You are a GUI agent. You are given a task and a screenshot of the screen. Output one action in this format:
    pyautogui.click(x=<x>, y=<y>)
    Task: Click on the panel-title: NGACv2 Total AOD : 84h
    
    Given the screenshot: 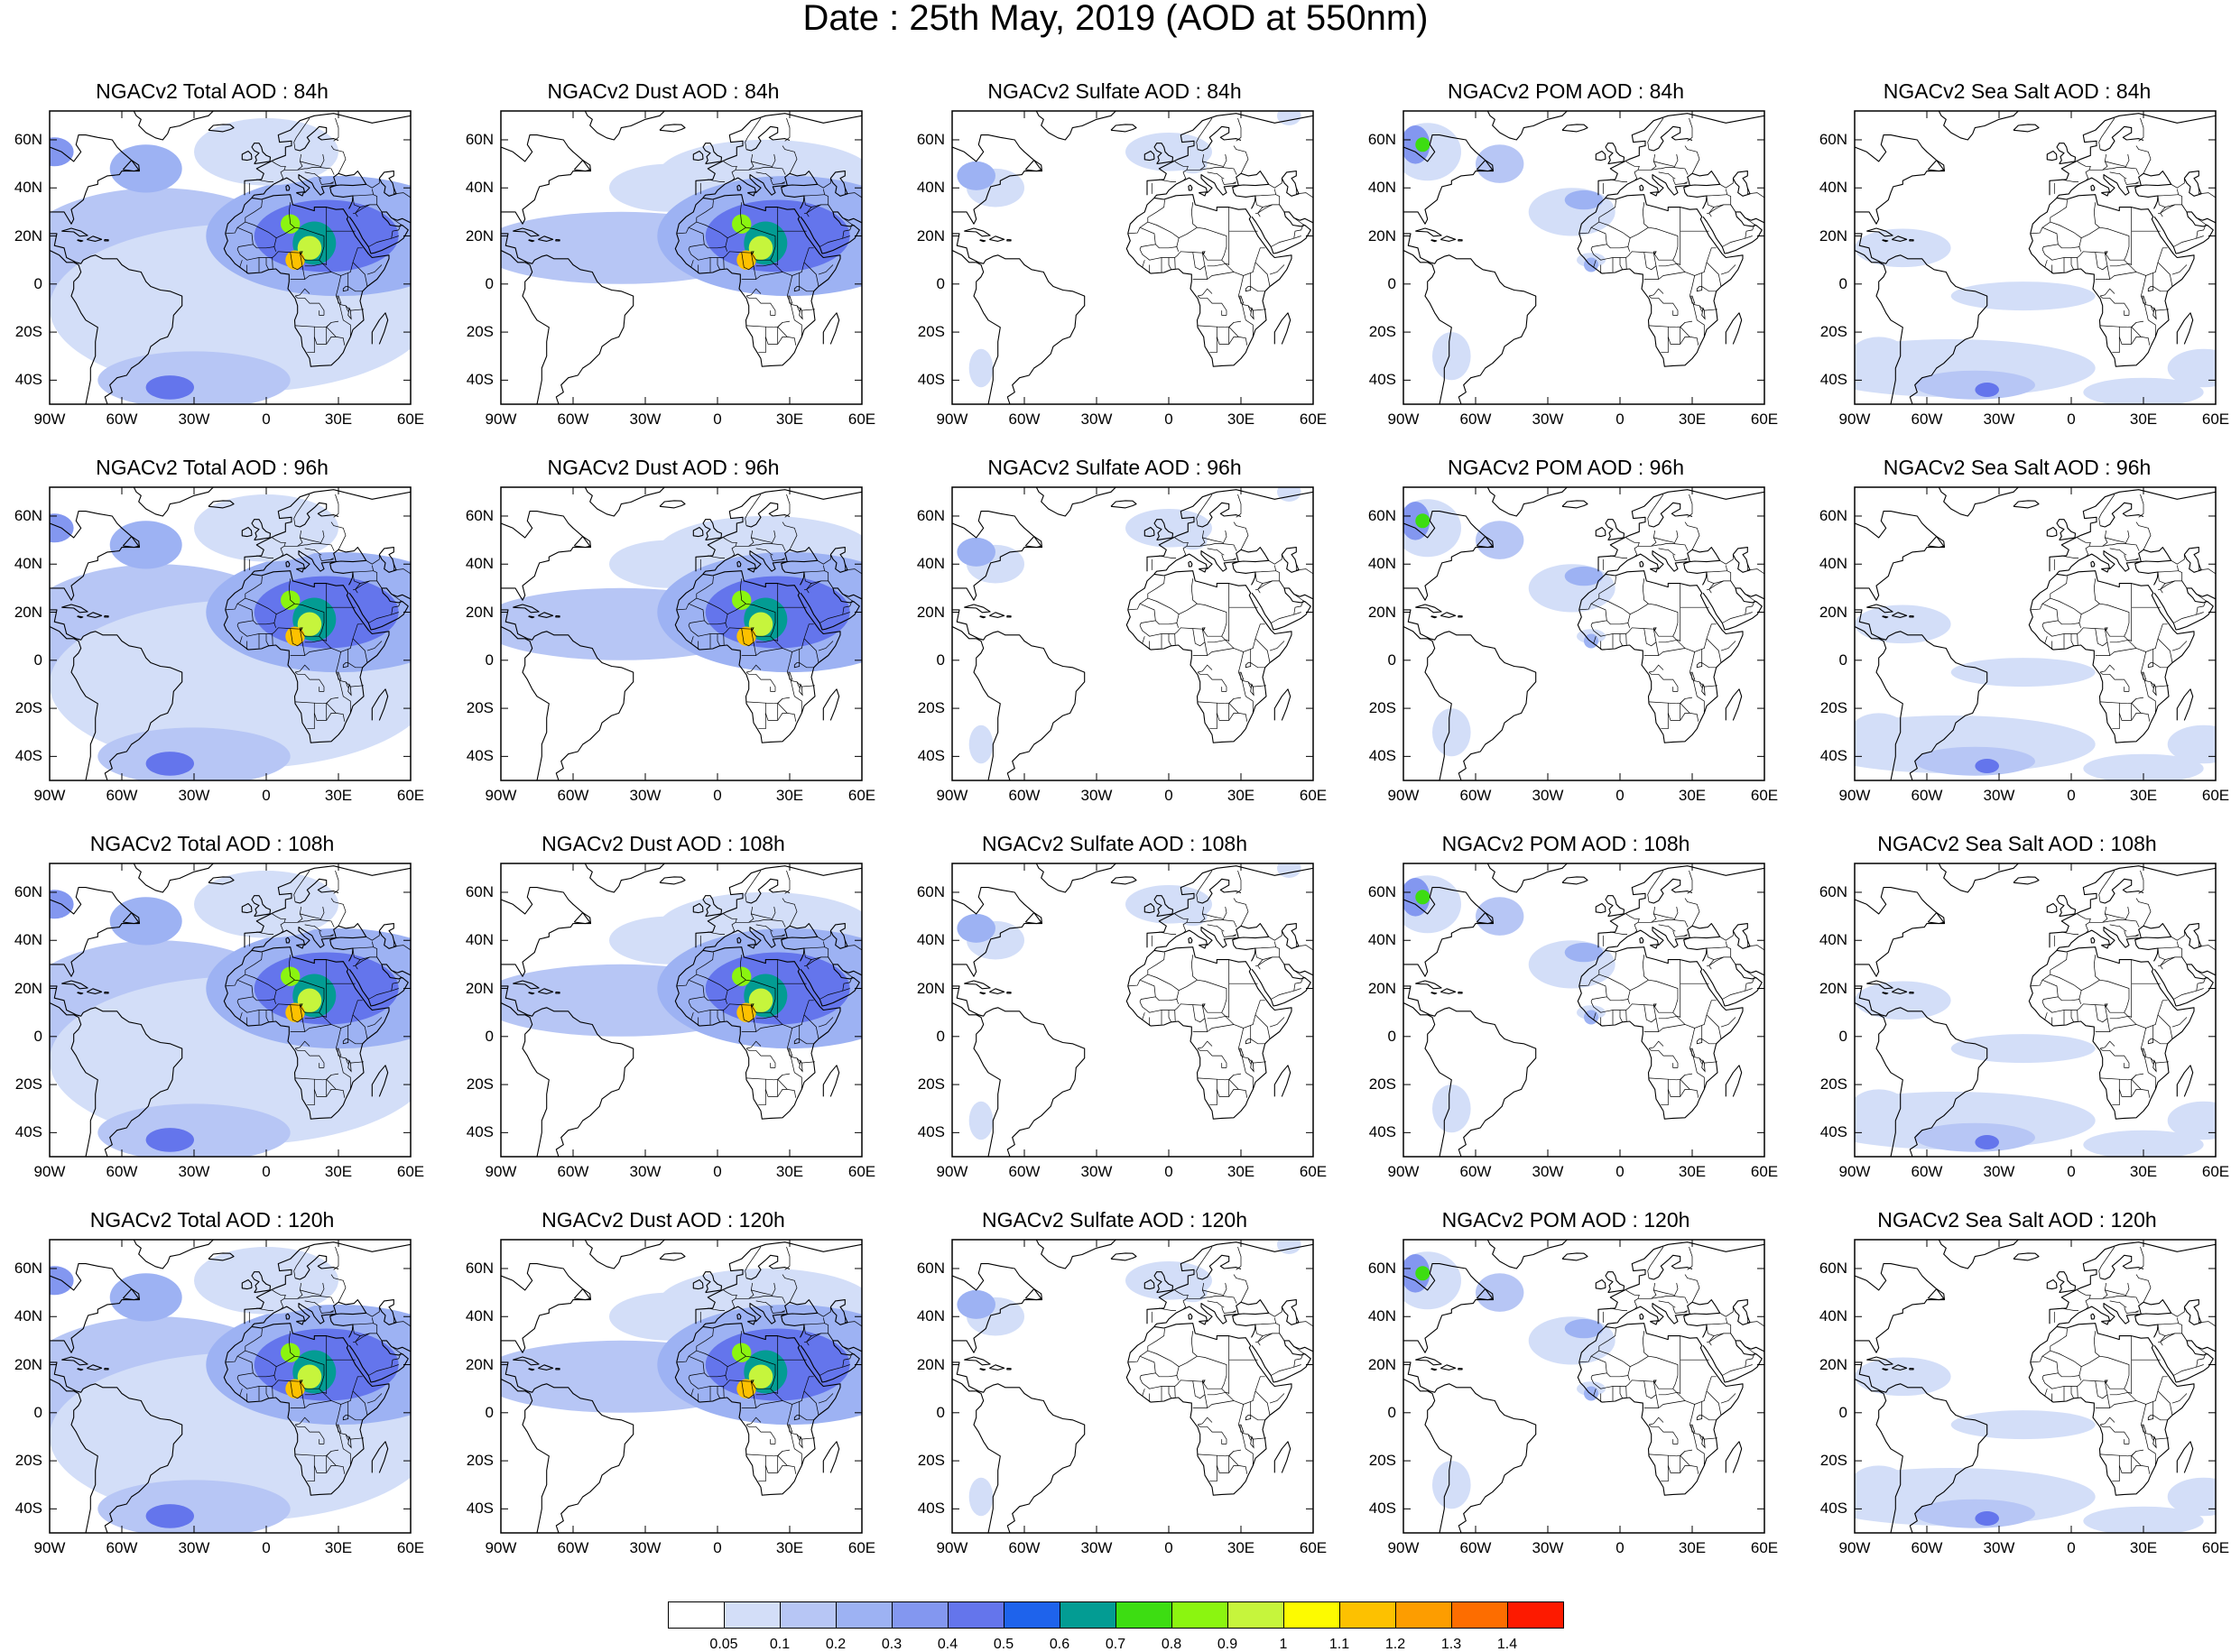 What is the action you would take?
    pyautogui.click(x=212, y=91)
    